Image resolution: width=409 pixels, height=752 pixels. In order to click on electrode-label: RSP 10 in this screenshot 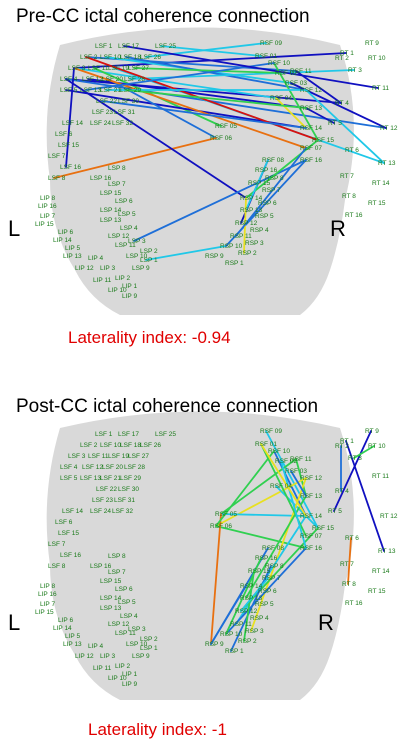, I will do `click(231, 634)`.